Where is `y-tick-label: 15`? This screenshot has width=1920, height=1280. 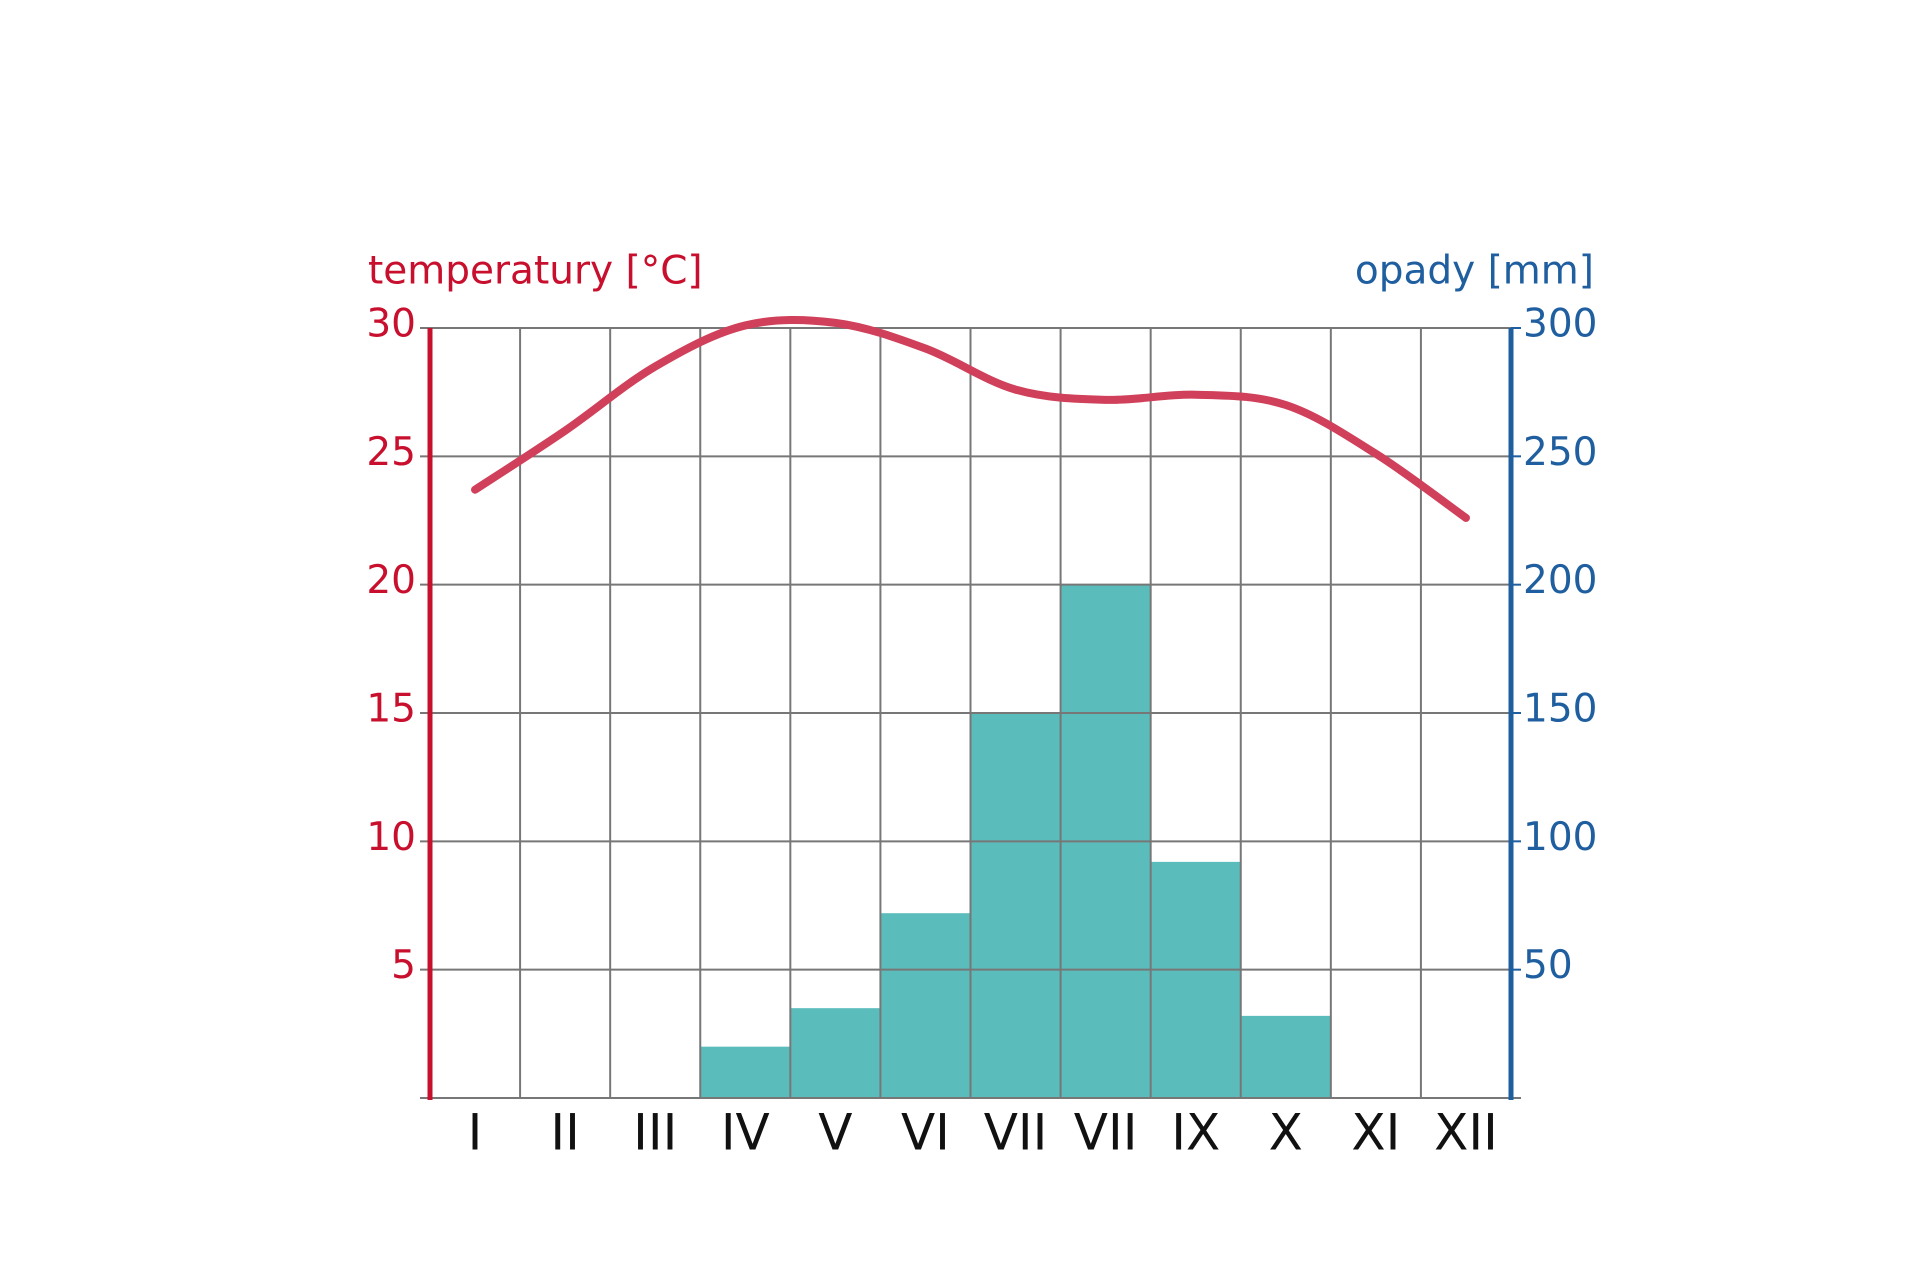
y-tick-label: 15 is located at coordinates (391, 709).